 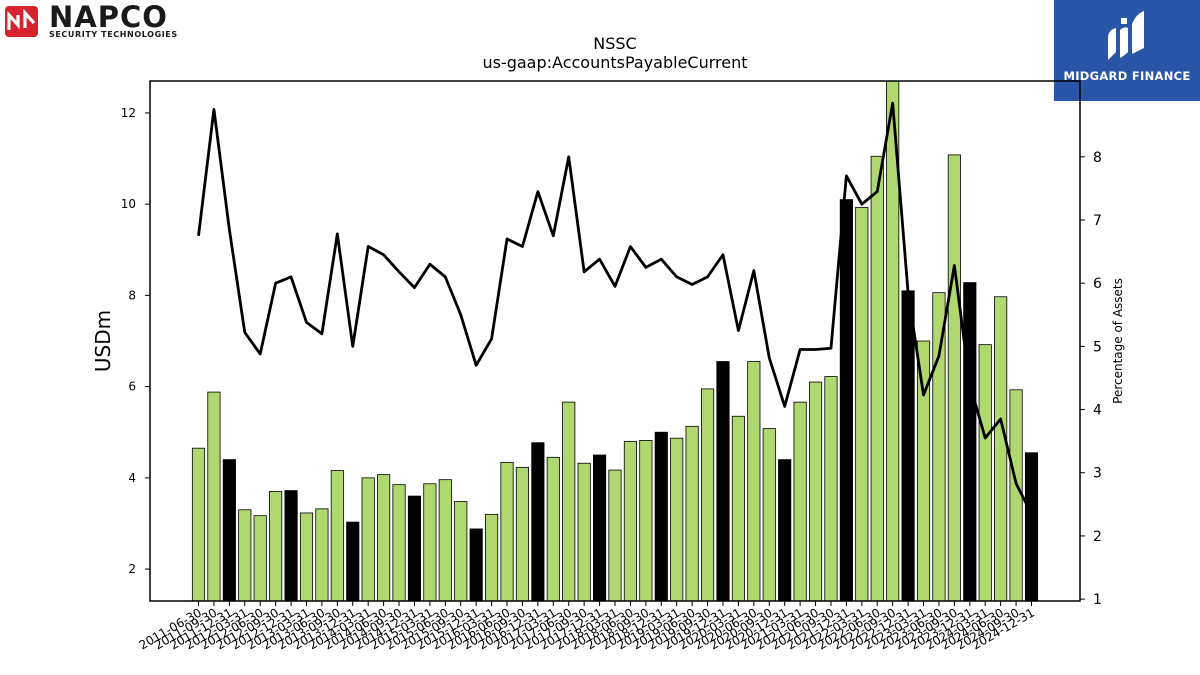 What do you see at coordinates (1118, 341) in the screenshot?
I see `y2-axis-label: Percentage of Assets` at bounding box center [1118, 341].